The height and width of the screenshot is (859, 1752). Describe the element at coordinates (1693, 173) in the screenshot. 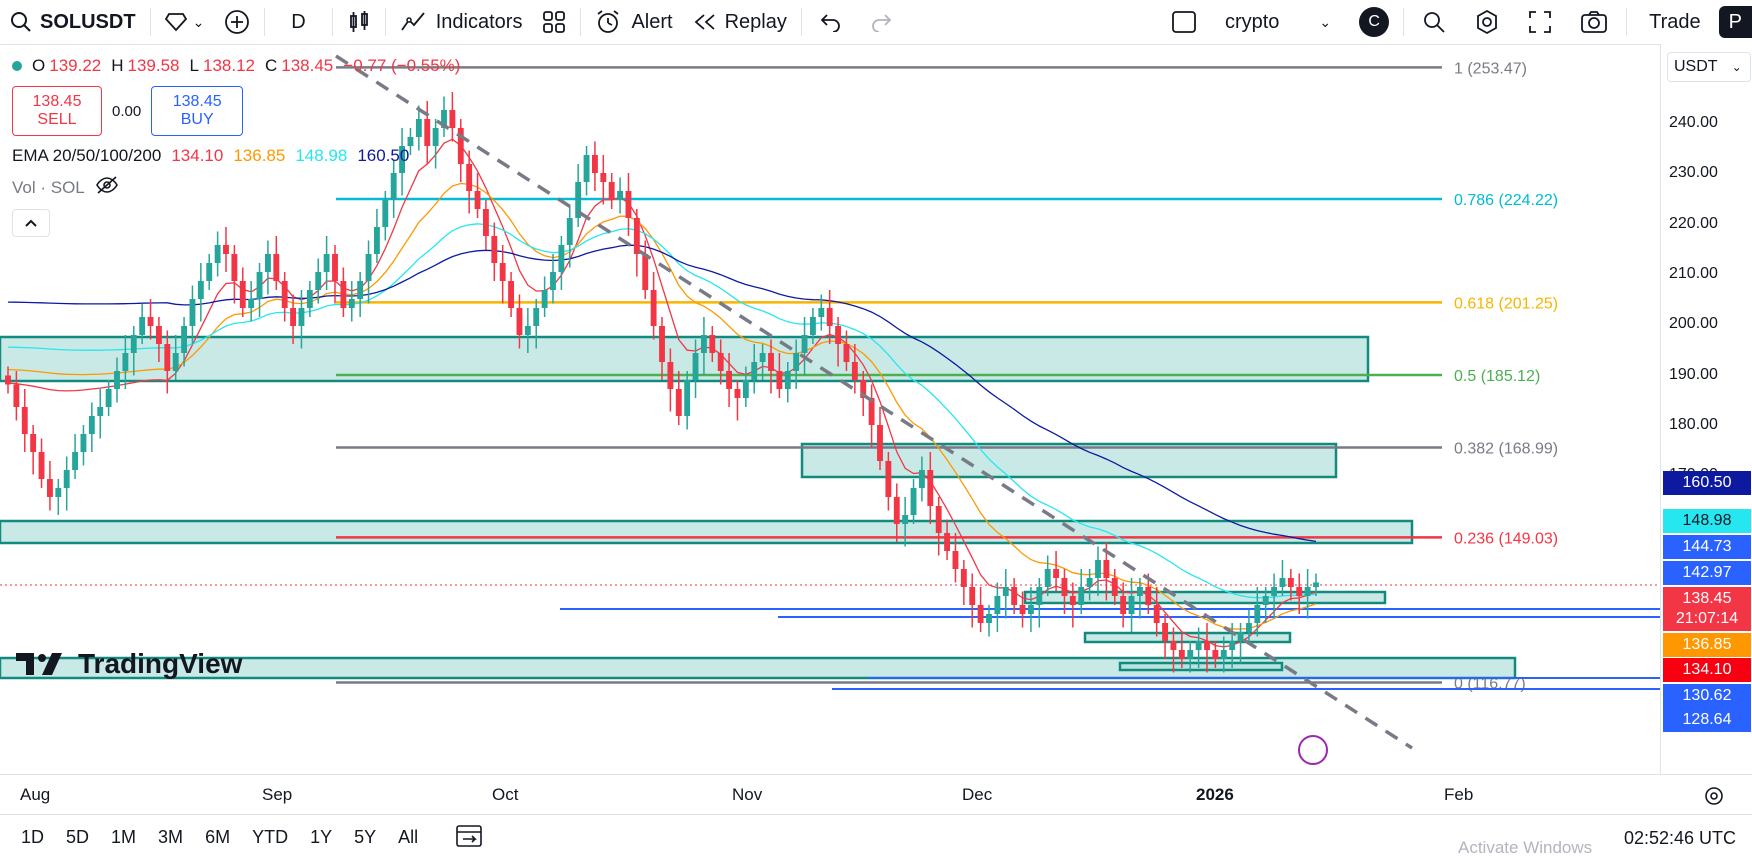

I see `price-tick-label: 230.00` at that location.